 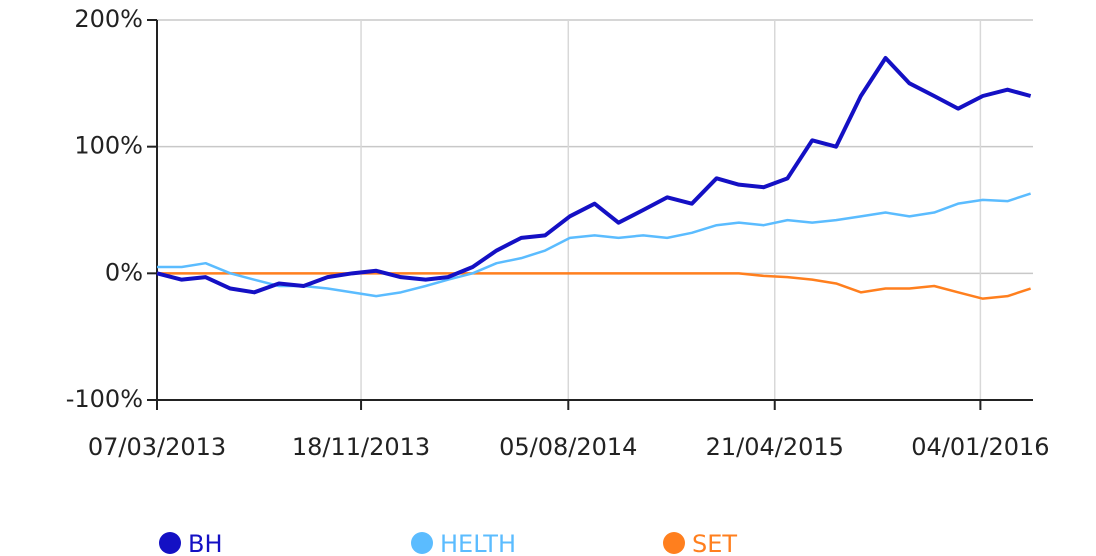 I want to click on legend-label: HELTH, so click(x=478, y=543).